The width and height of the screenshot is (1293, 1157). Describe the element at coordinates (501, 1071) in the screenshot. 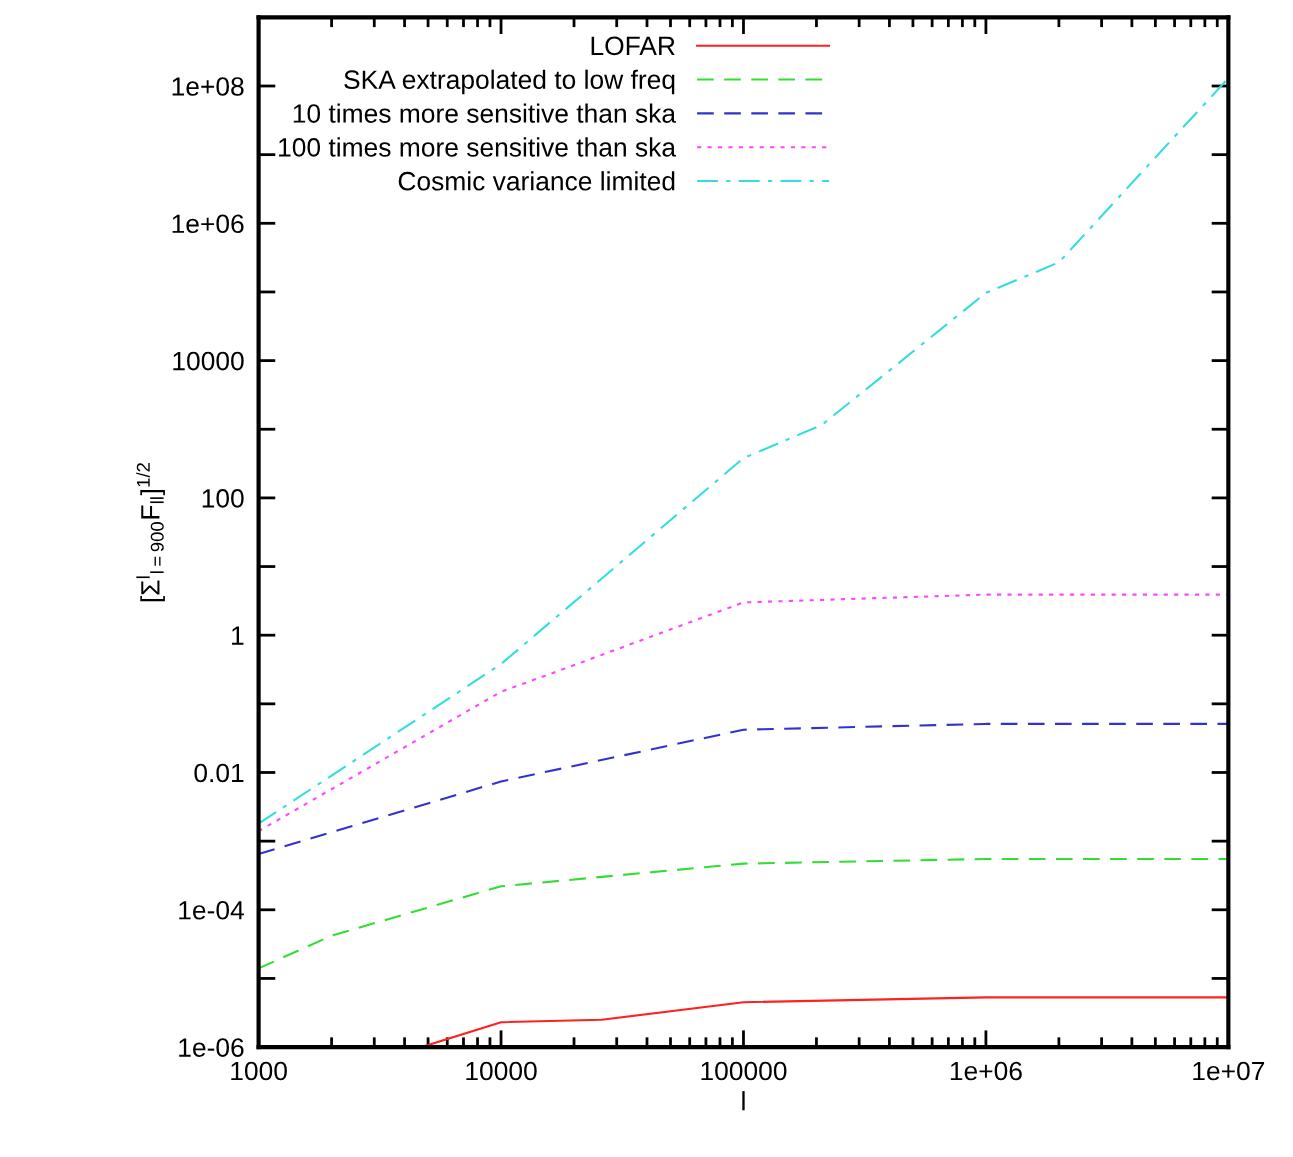

I see `x-tick-label: 10000` at that location.